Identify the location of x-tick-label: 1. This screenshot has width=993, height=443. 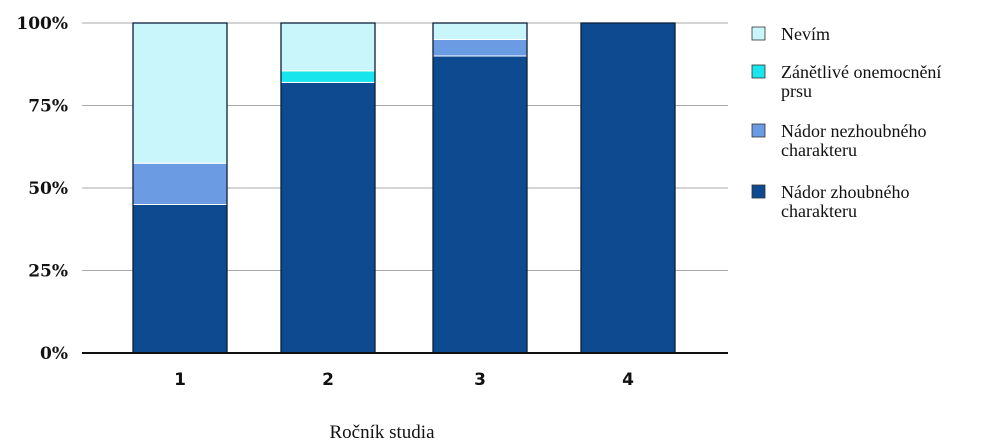
(180, 380).